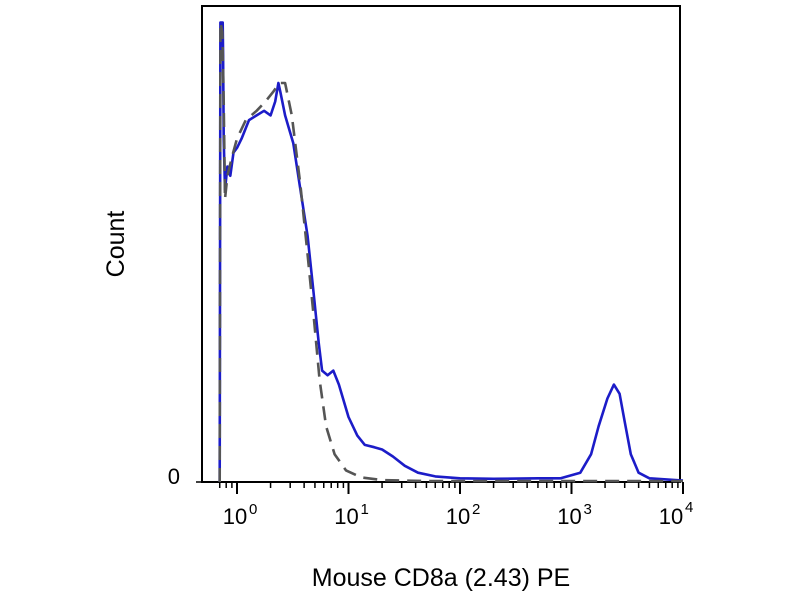  What do you see at coordinates (588, 509) in the screenshot?
I see `x-tick-exponent: 3` at bounding box center [588, 509].